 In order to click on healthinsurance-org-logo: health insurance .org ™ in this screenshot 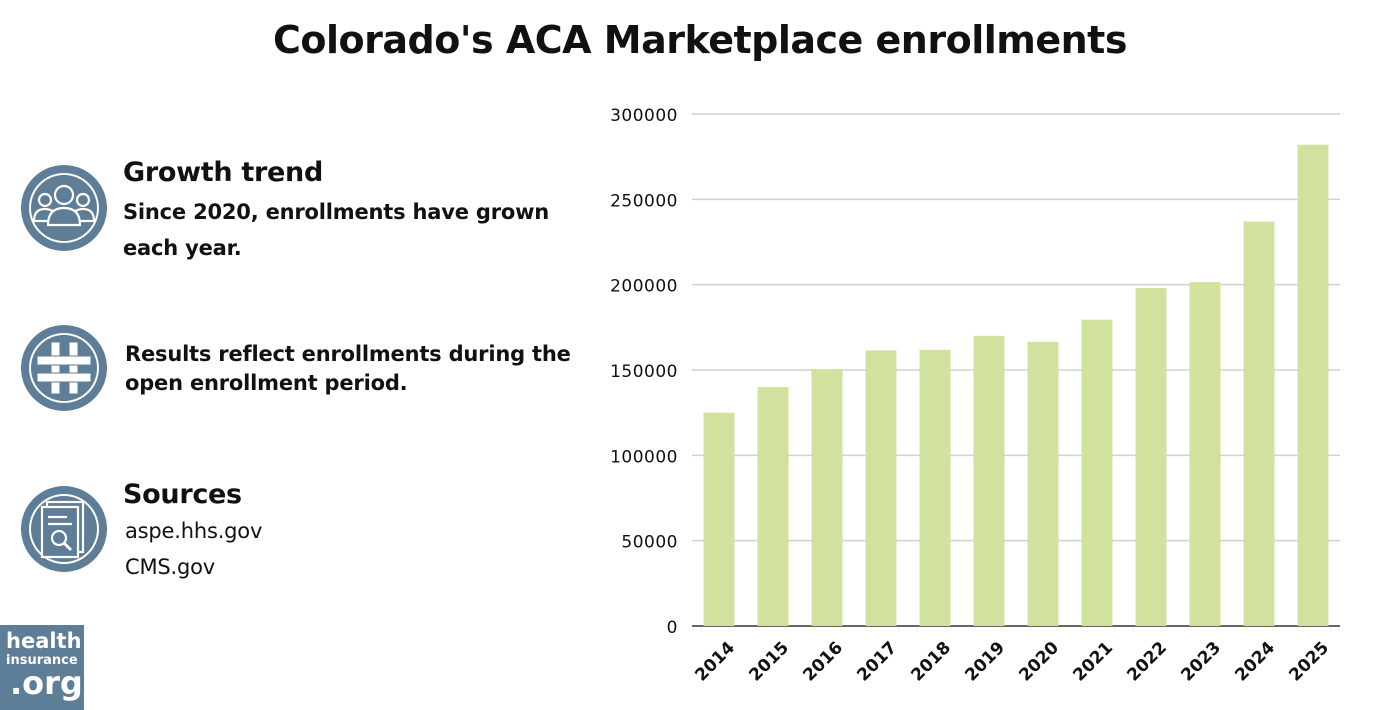, I will do `click(42, 667)`.